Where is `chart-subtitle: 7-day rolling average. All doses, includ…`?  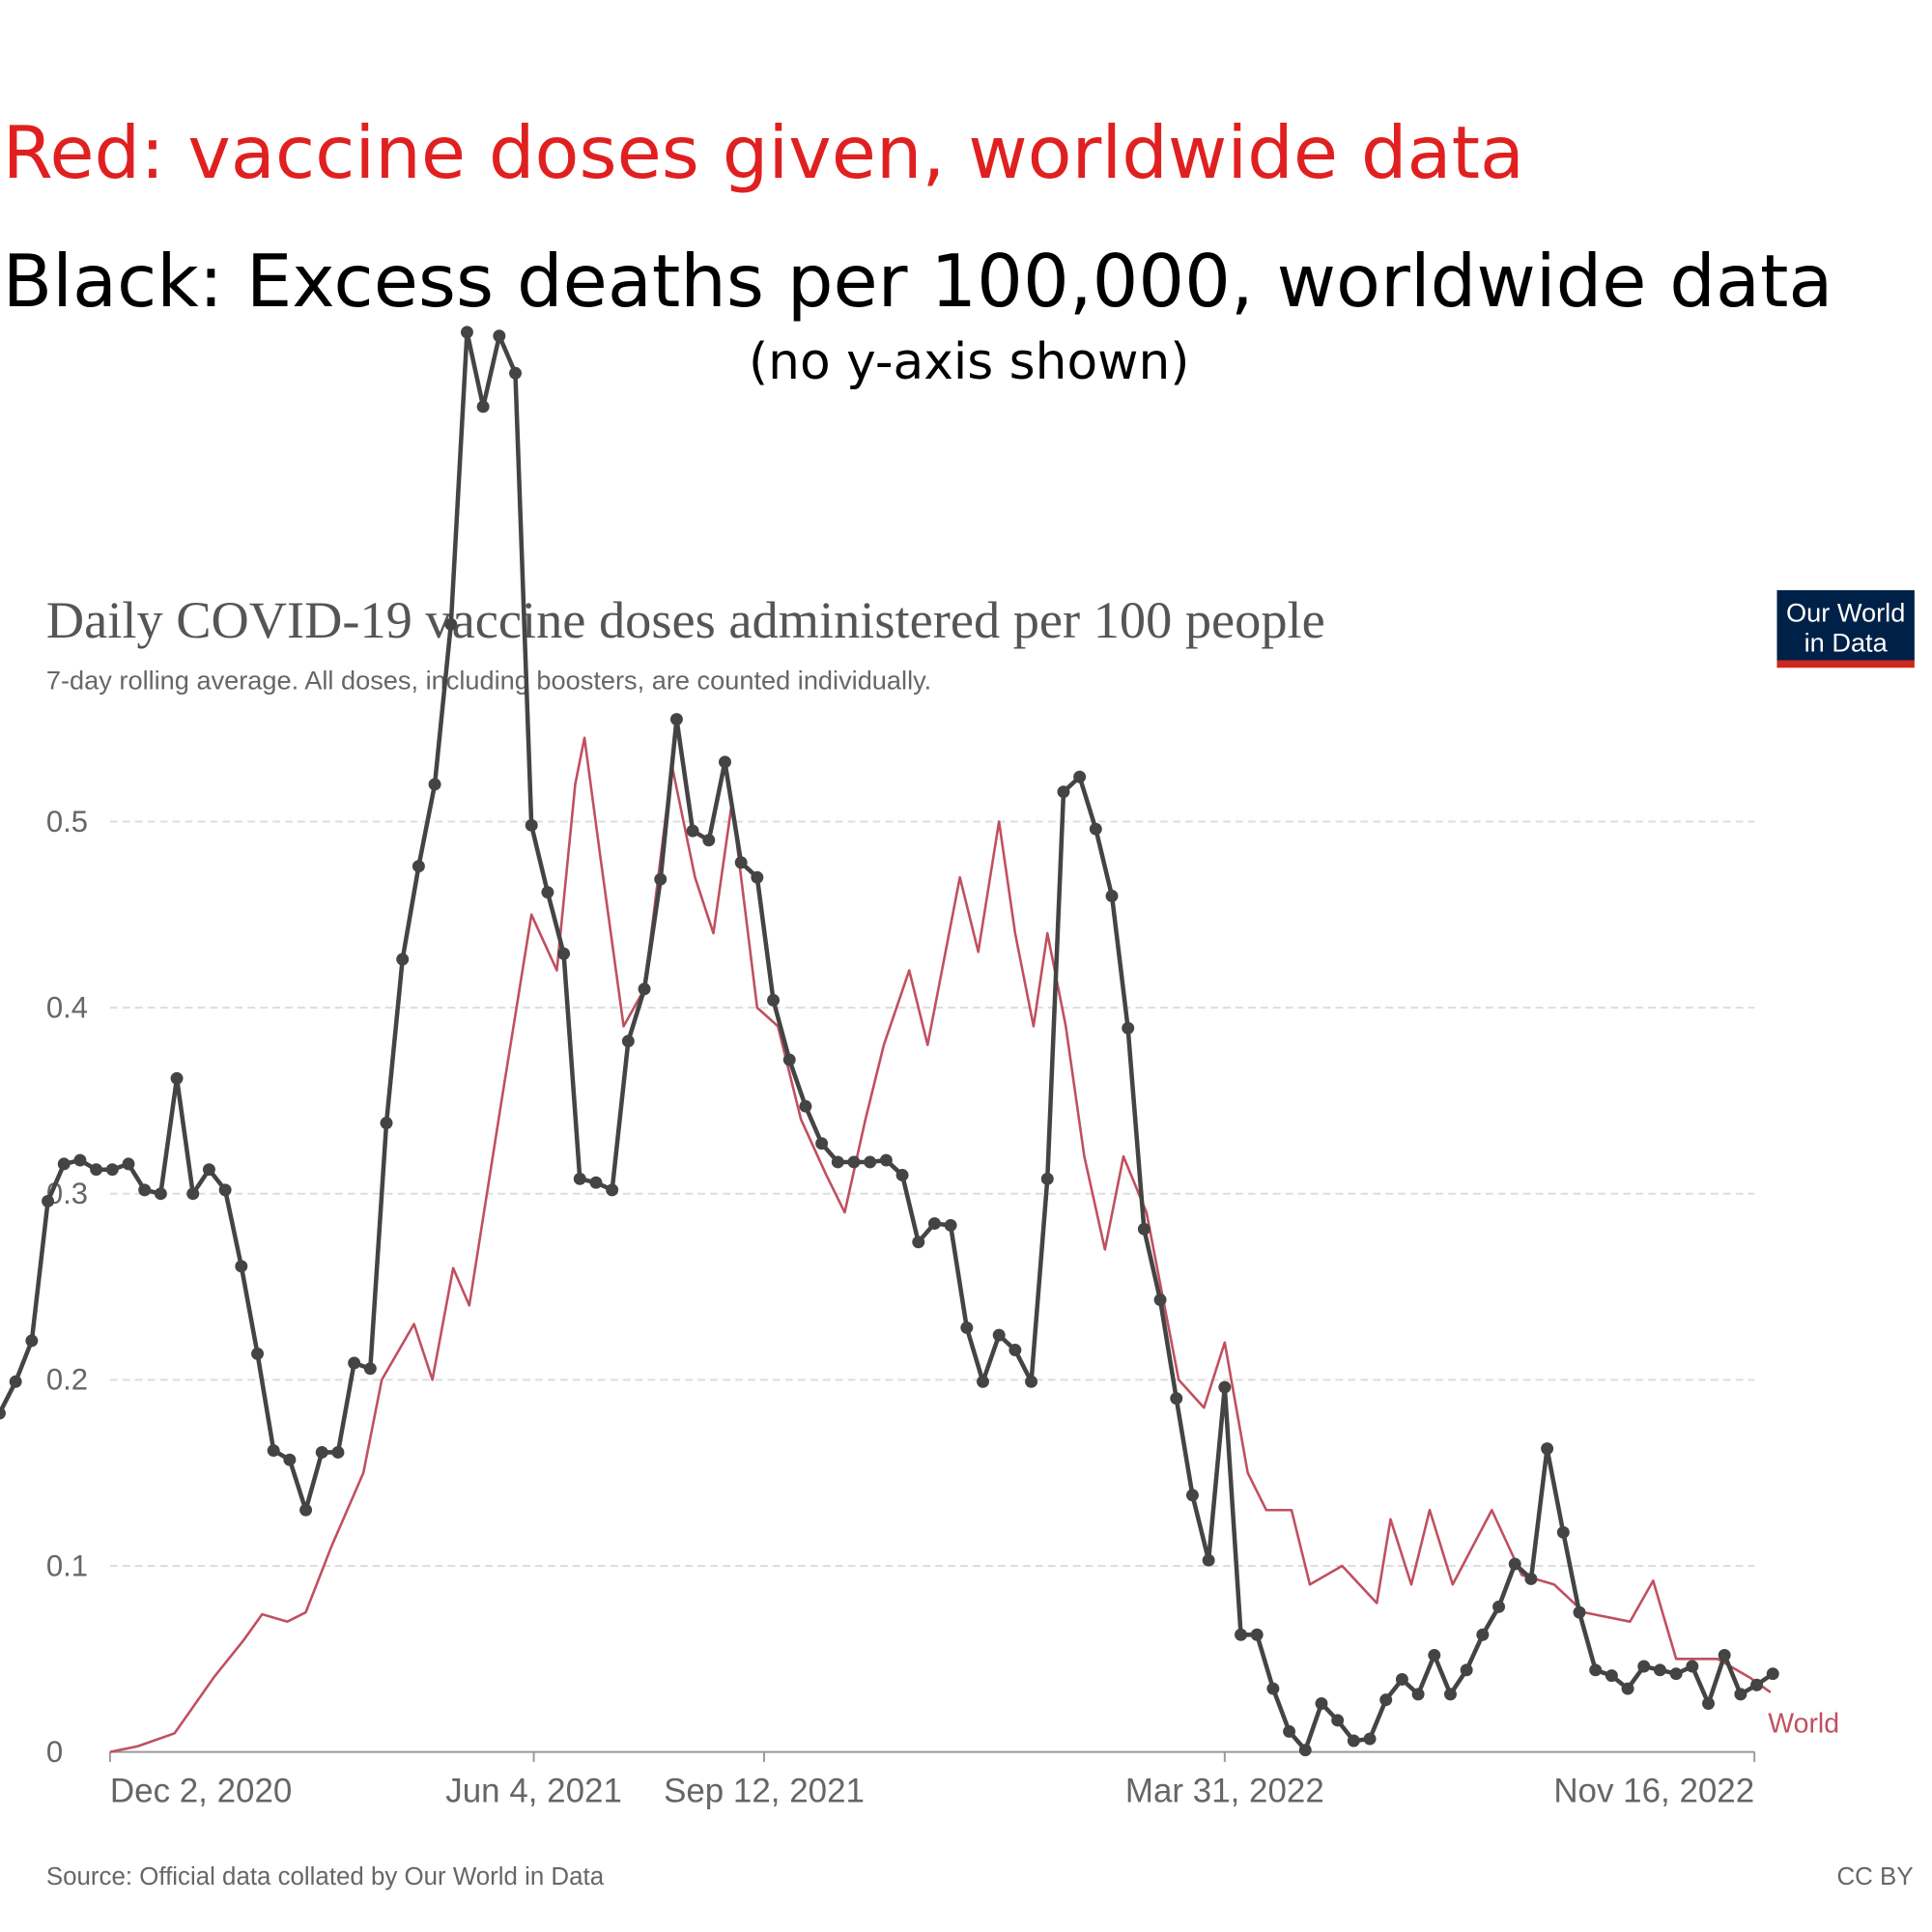 chart-subtitle: 7-day rolling average. All doses, includ… is located at coordinates (488, 680).